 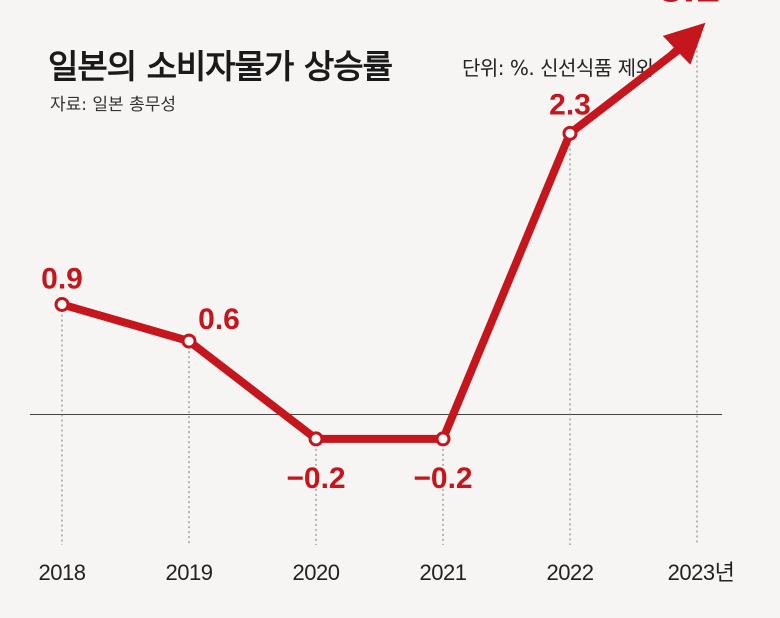 What do you see at coordinates (442, 478) in the screenshot?
I see `data-label-2021: −0.2` at bounding box center [442, 478].